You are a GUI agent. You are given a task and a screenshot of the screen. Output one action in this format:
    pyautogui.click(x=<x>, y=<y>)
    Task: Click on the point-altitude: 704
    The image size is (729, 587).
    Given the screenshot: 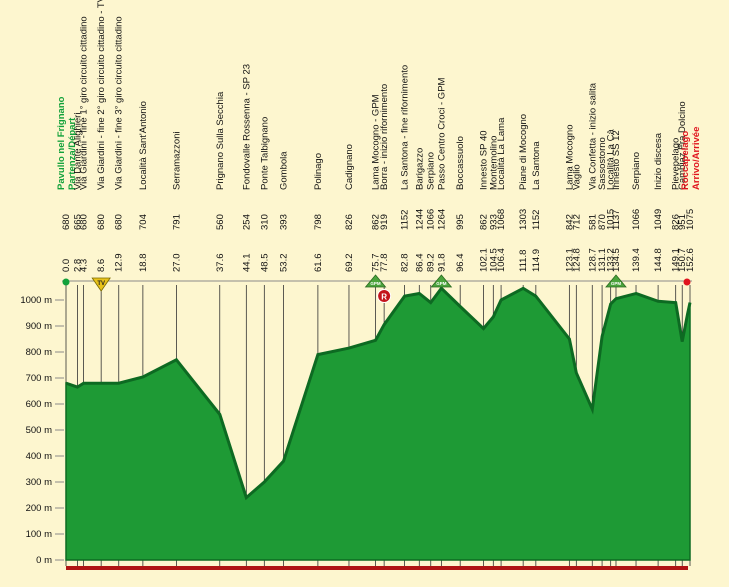 What is the action you would take?
    pyautogui.click(x=143, y=222)
    